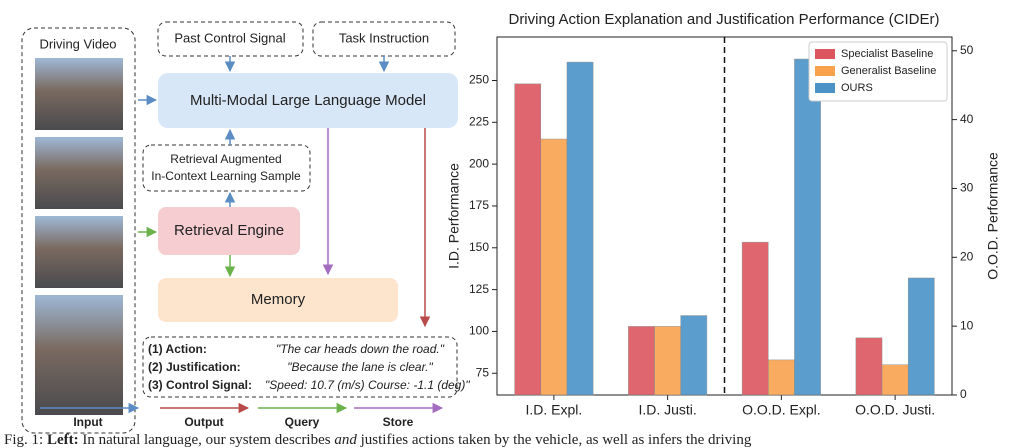 The image size is (1018, 448). What do you see at coordinates (887, 54) in the screenshot?
I see `legend-label: Specialist Baseline` at bounding box center [887, 54].